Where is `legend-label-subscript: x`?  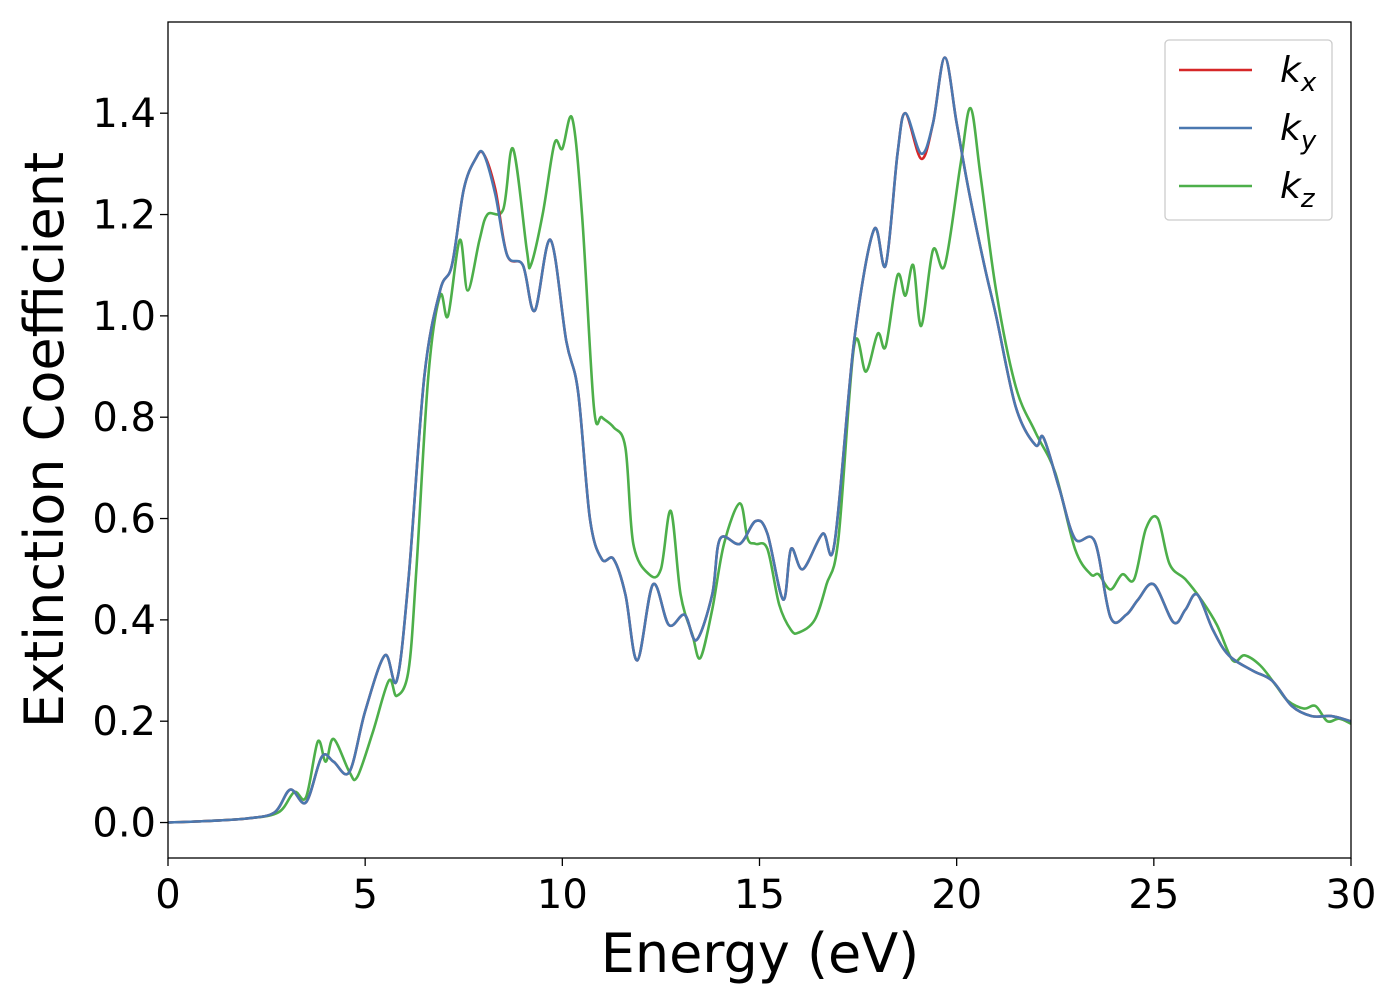
legend-label-subscript: x is located at coordinates (1308, 83).